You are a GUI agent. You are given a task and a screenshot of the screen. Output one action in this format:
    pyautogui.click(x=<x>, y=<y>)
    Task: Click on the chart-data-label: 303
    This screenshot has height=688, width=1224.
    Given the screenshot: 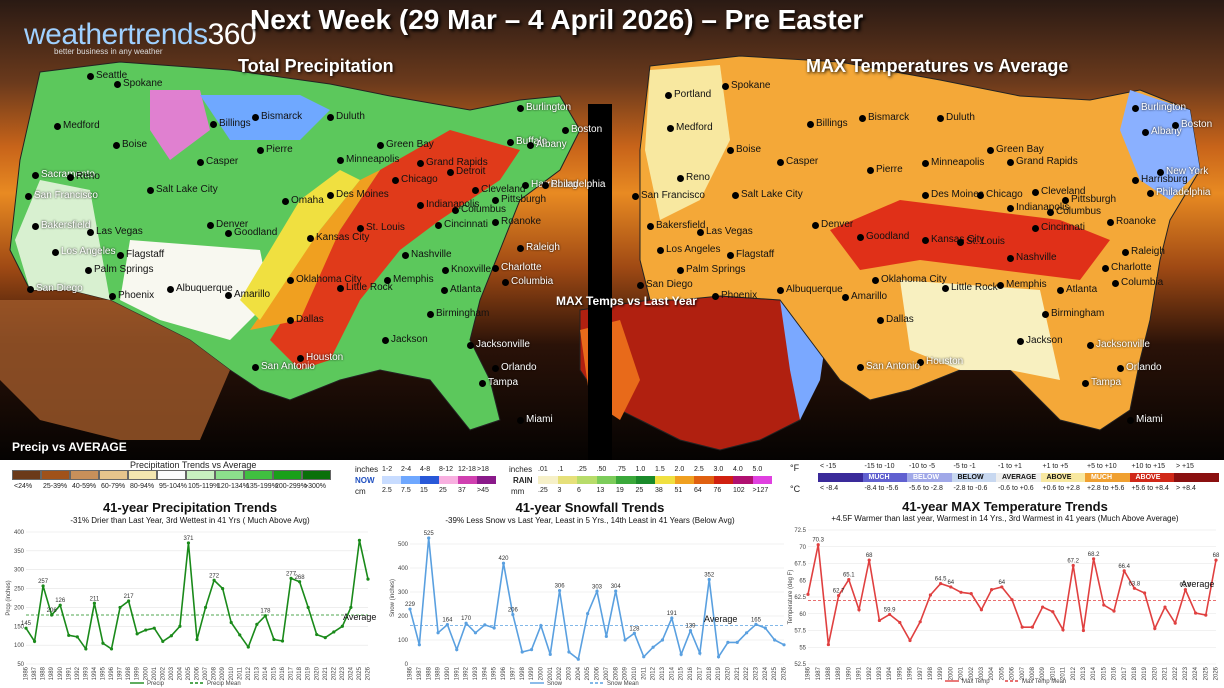 What is the action you would take?
    pyautogui.click(x=597, y=587)
    